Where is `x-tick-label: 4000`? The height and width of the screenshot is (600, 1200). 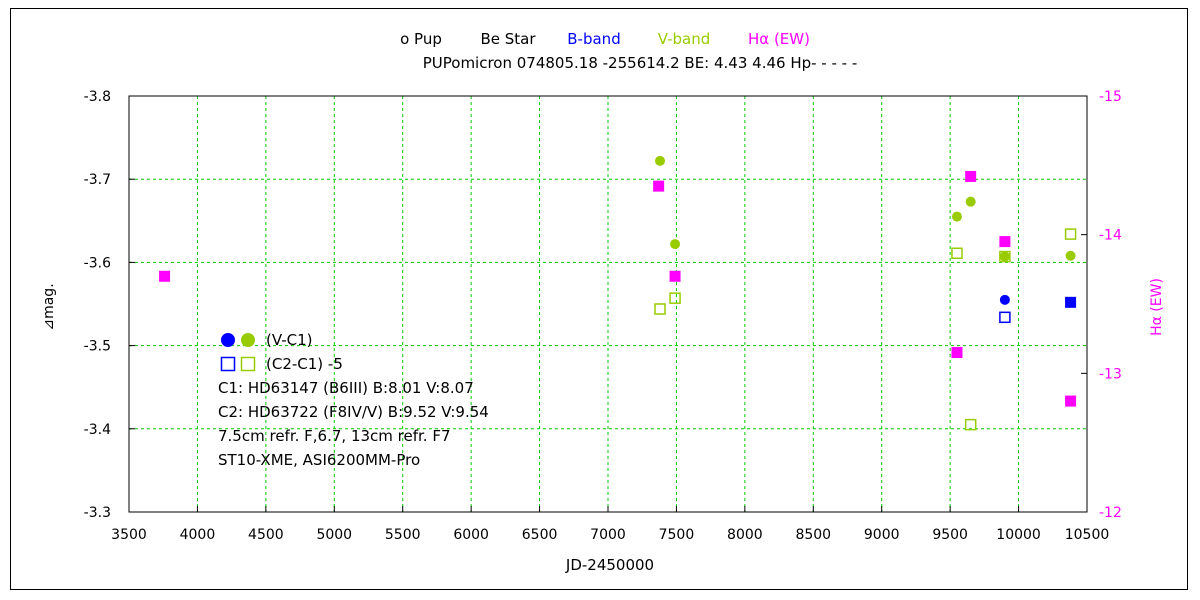 x-tick-label: 4000 is located at coordinates (198, 535).